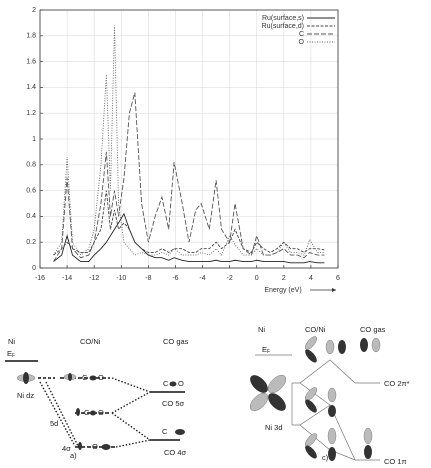 This screenshot has width=431, height=468. What do you see at coordinates (173, 403) in the screenshot?
I see `level-label: CO 5σ` at bounding box center [173, 403].